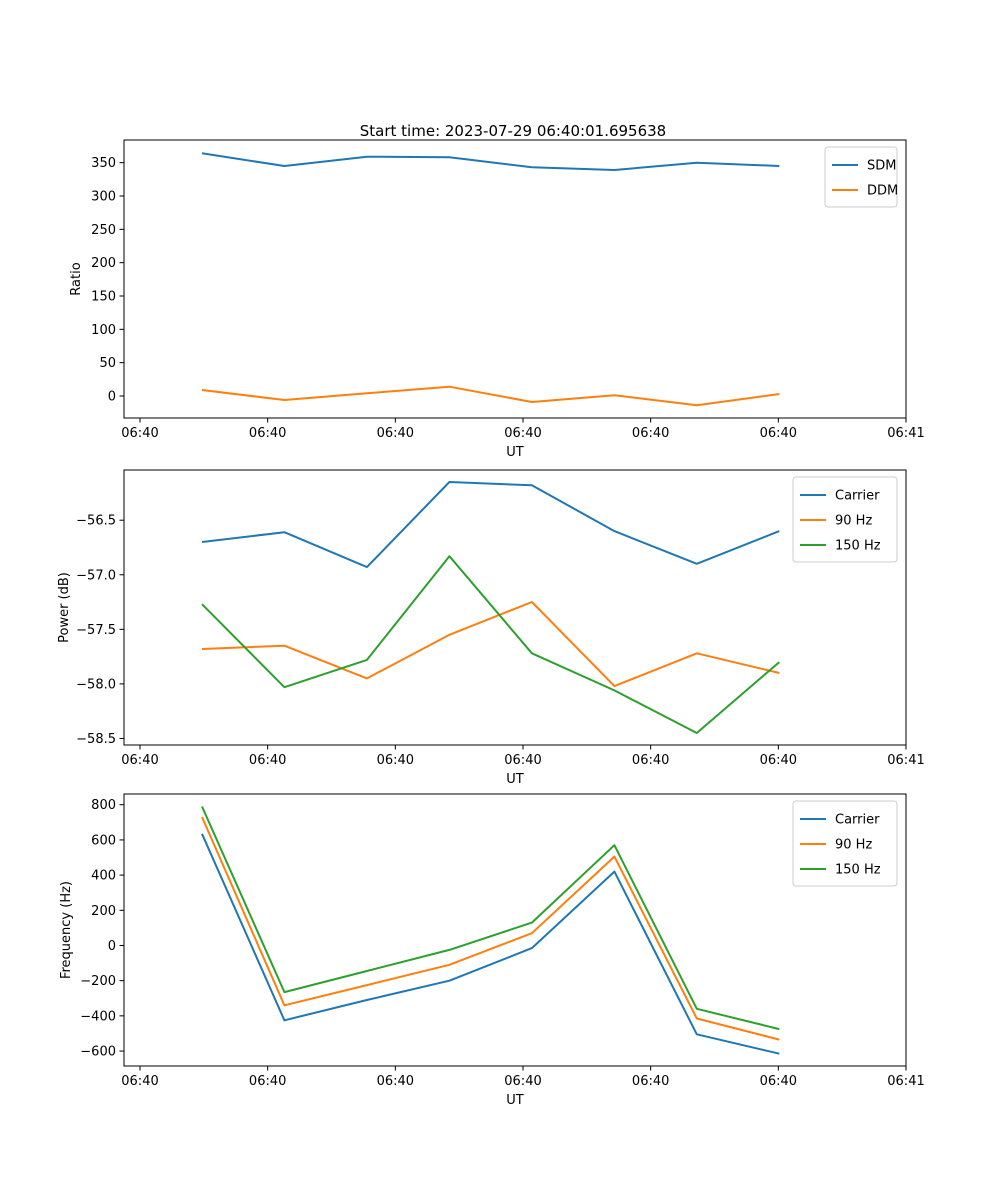 This screenshot has width=1000, height=1204. I want to click on legend-label: DDM, so click(882, 191).